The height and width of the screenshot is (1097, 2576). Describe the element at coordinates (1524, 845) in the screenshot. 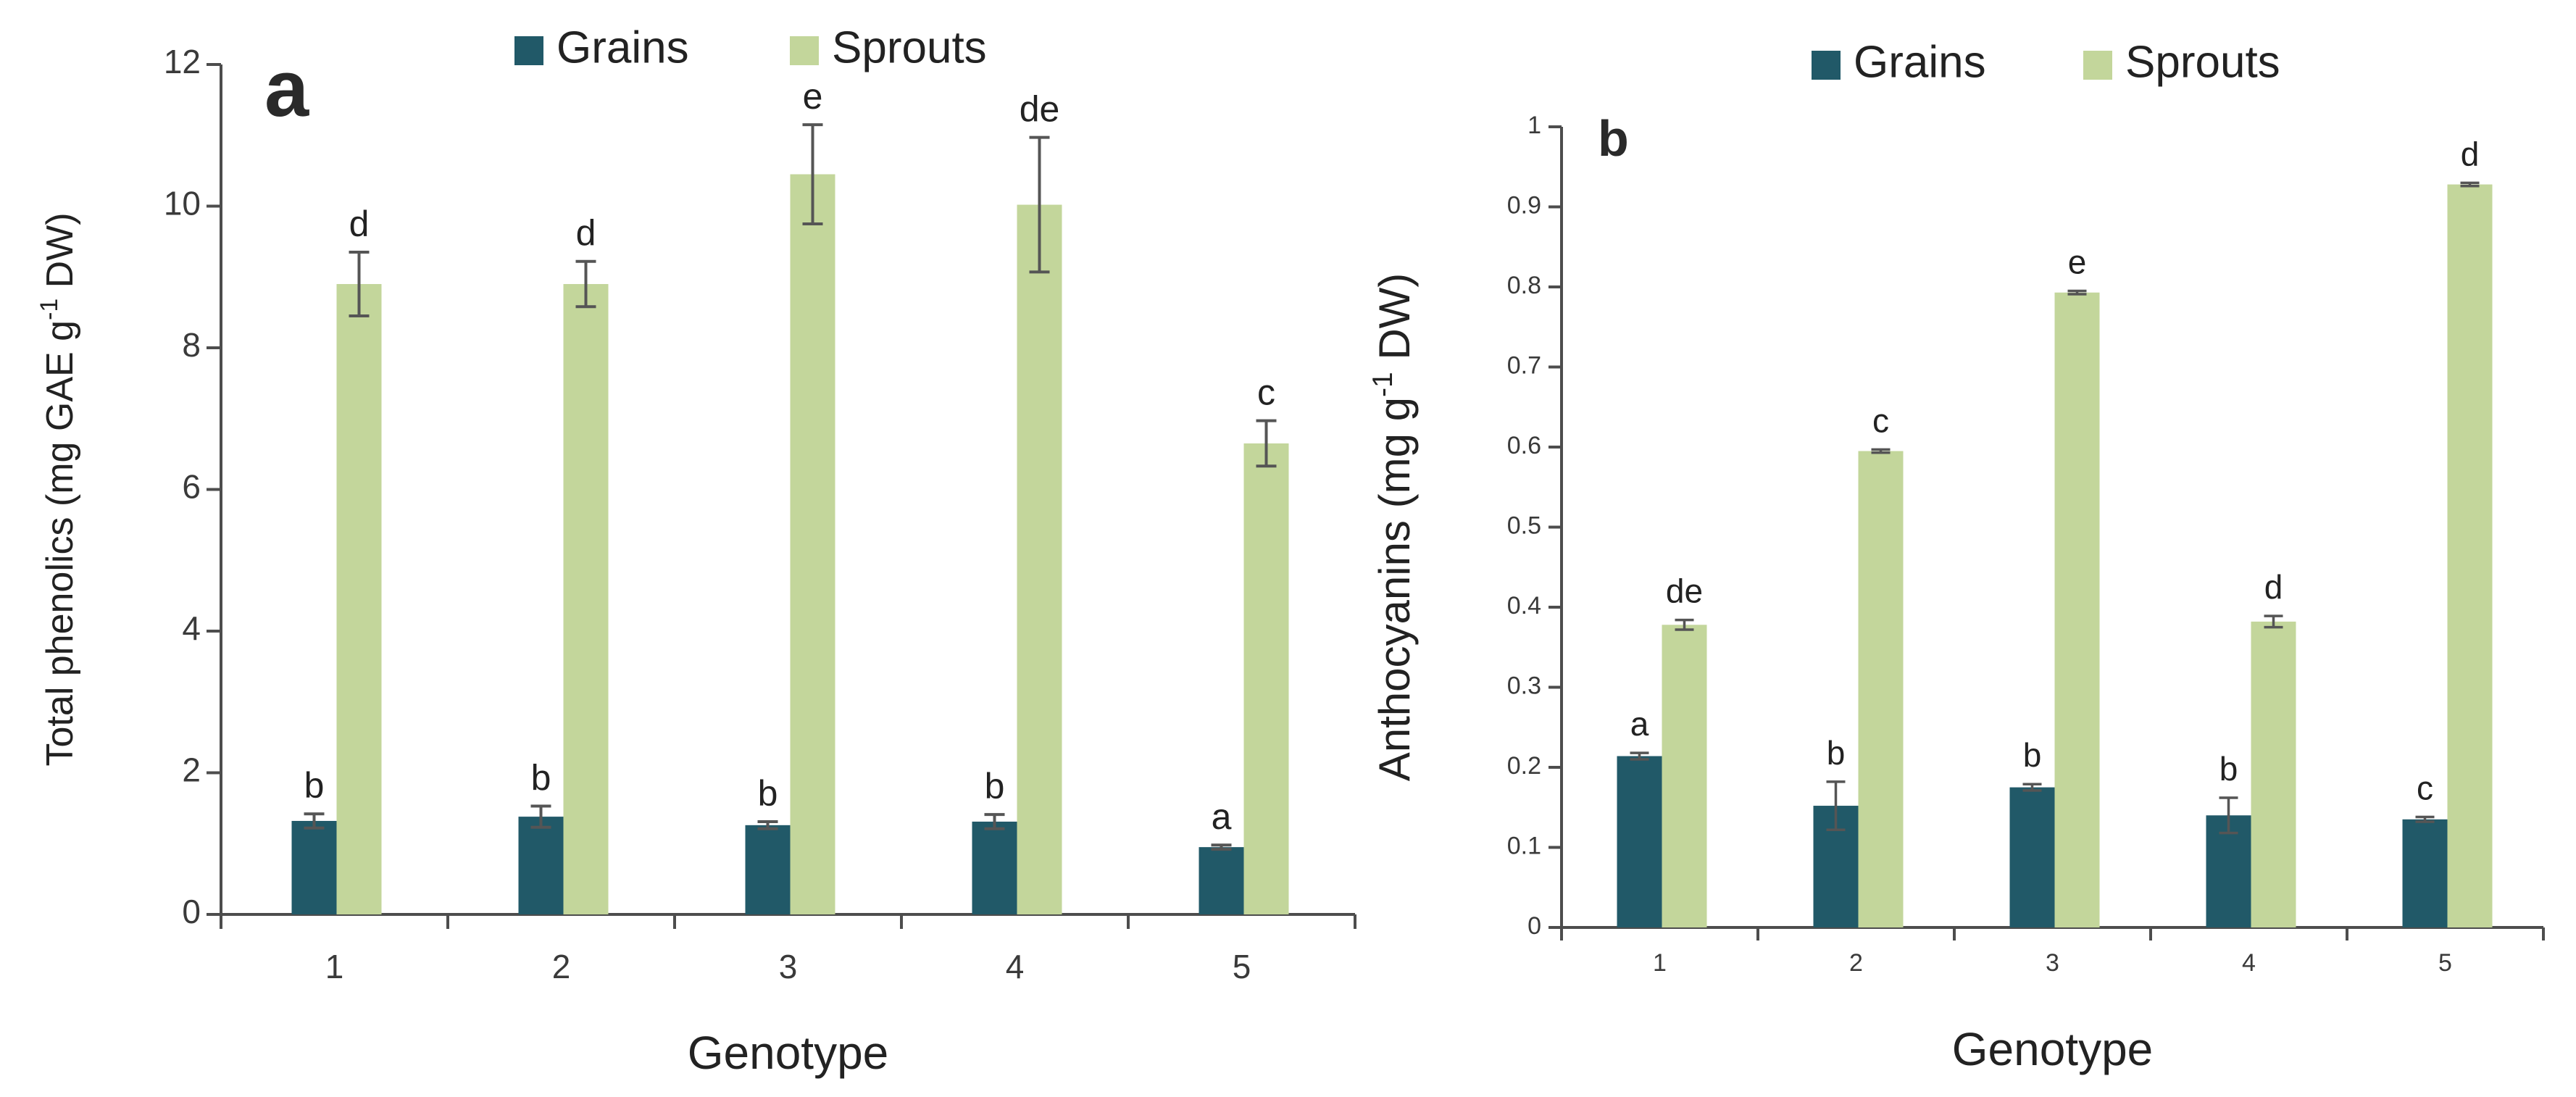

I see `y-tick-label: 0.1` at that location.